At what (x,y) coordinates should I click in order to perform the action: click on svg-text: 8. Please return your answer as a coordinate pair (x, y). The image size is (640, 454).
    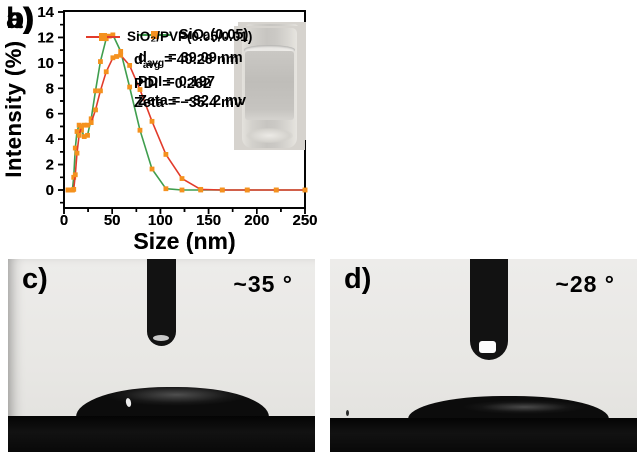
    Looking at the image, I should click on (50, 88).